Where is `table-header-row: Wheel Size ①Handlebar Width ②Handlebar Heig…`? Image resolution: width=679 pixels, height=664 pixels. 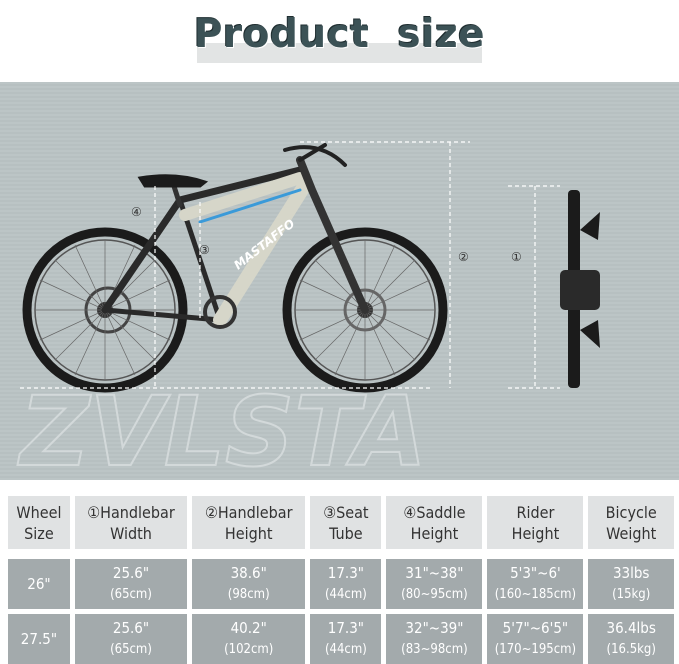
table-header-row: Wheel Size ①Handlebar Width ②Handlebar Heig… is located at coordinates (341, 522).